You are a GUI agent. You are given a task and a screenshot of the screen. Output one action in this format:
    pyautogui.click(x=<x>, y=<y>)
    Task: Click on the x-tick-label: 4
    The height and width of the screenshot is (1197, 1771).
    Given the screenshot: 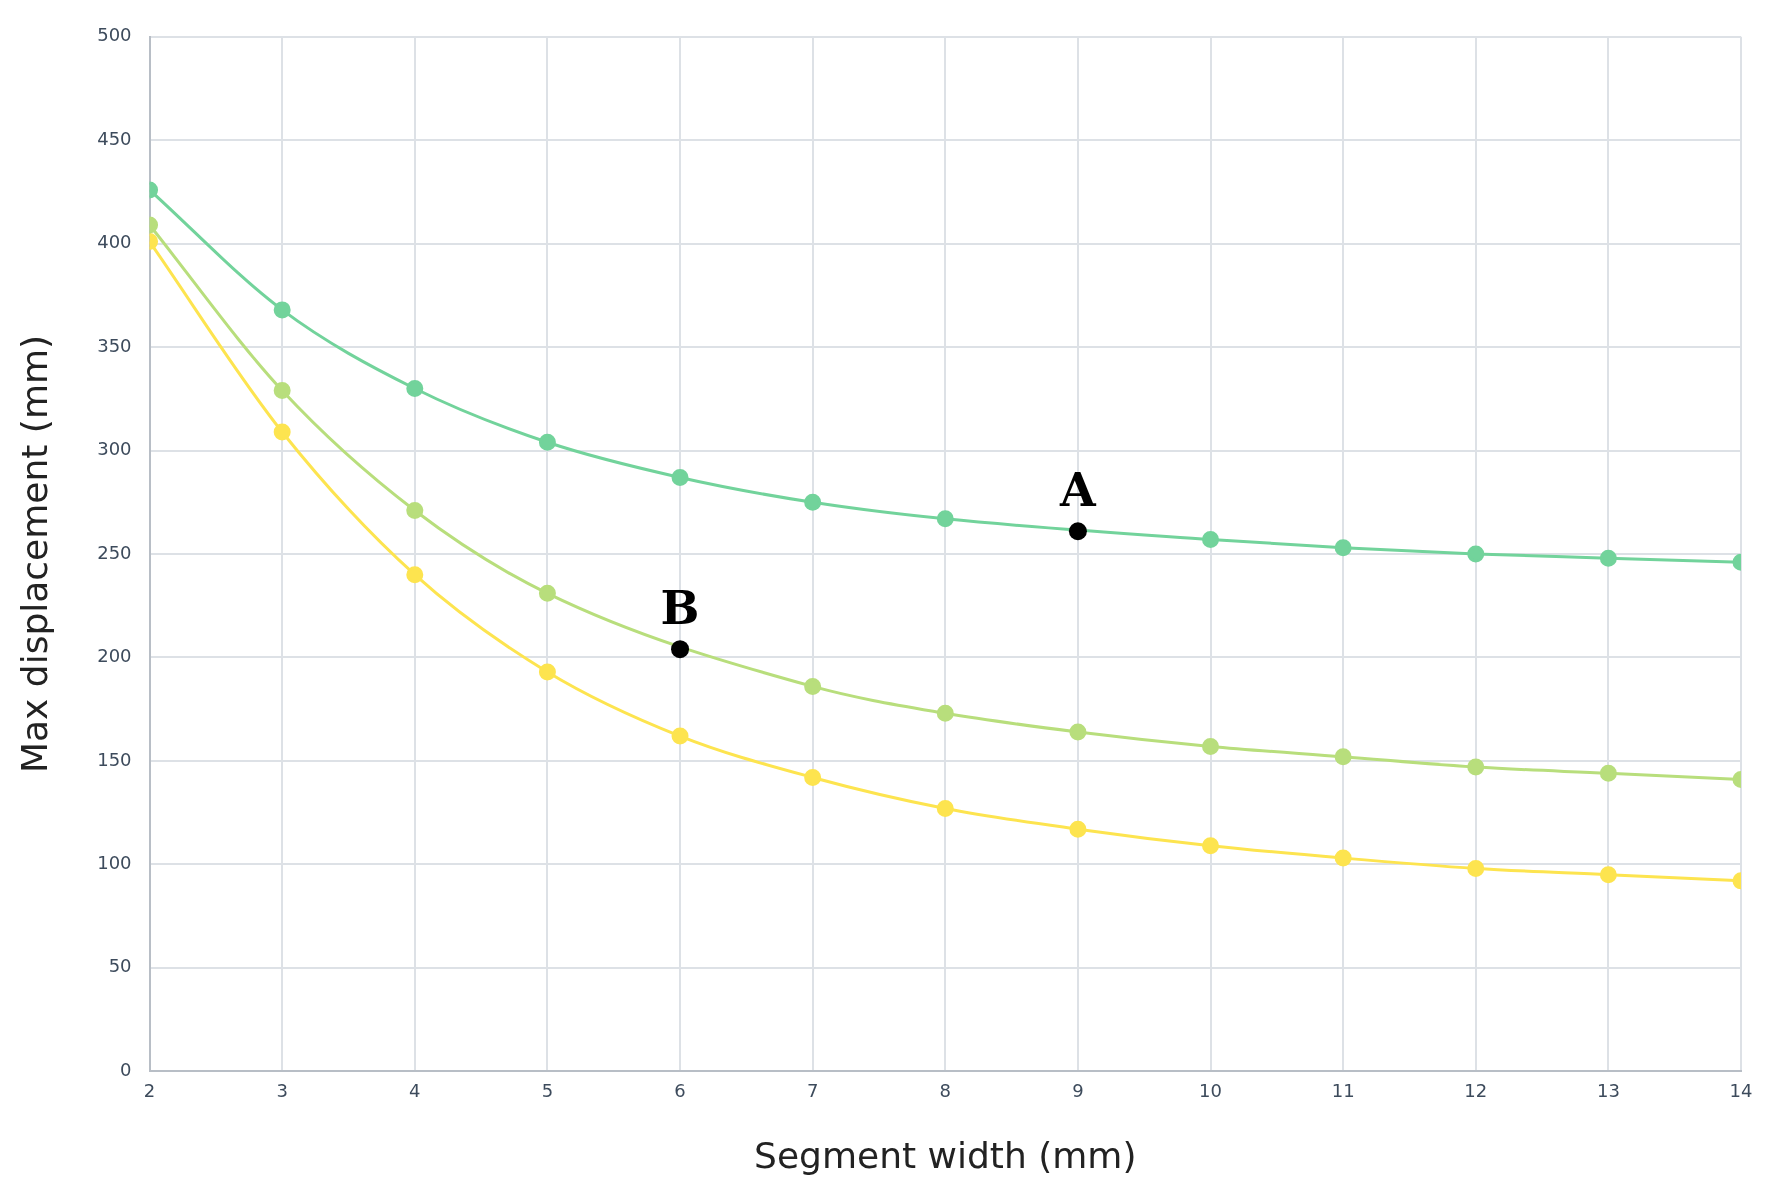 What is the action you would take?
    pyautogui.click(x=415, y=1090)
    